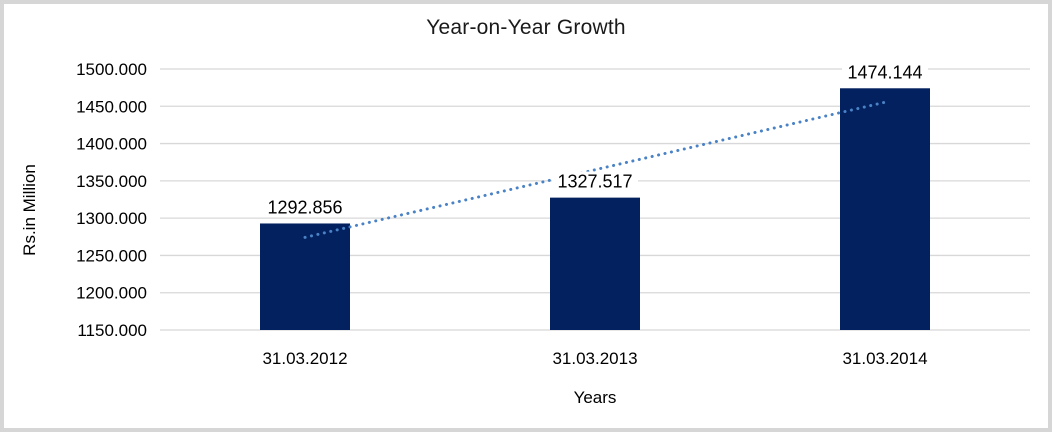  I want to click on data-label: 1474.144, so click(884, 72).